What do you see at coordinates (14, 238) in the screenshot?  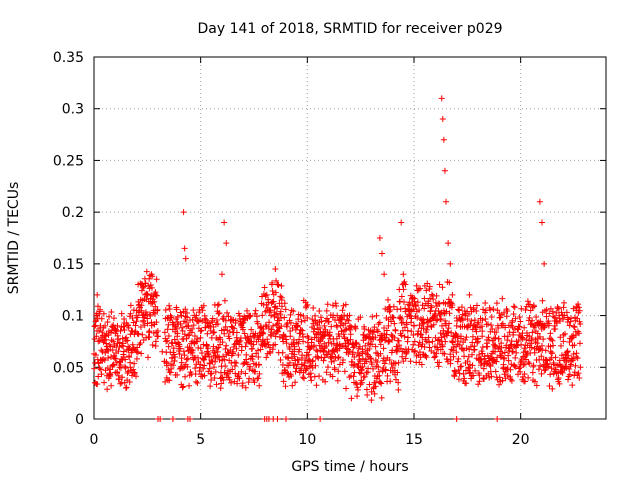 I see `y-axis-label: SRMTID / TECUs` at bounding box center [14, 238].